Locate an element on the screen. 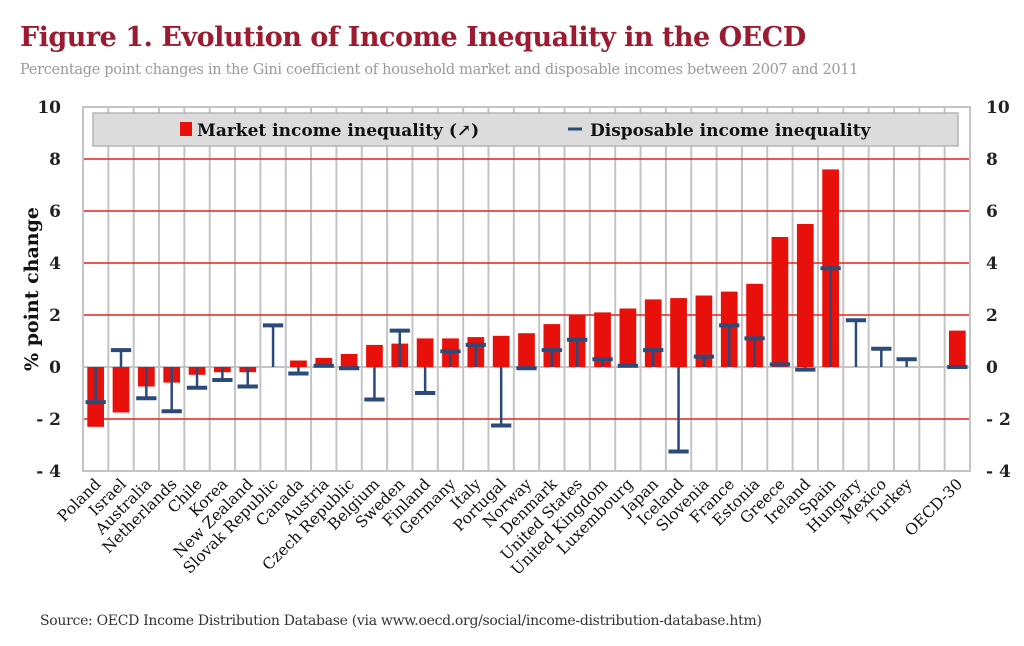 The width and height of the screenshot is (1024, 646). y-tick-label-right: 10 is located at coordinates (998, 108).